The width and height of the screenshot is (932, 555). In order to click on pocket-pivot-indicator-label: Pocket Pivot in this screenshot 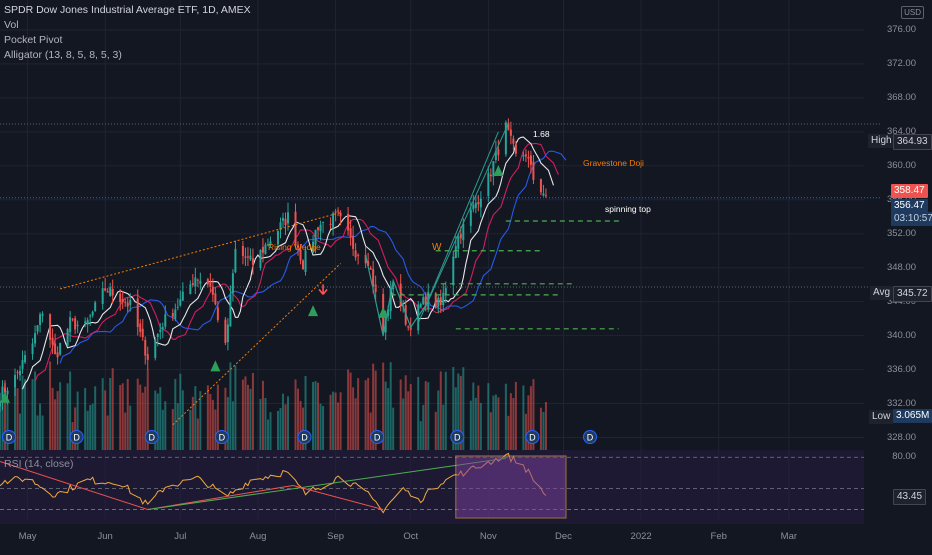, I will do `click(33, 40)`.